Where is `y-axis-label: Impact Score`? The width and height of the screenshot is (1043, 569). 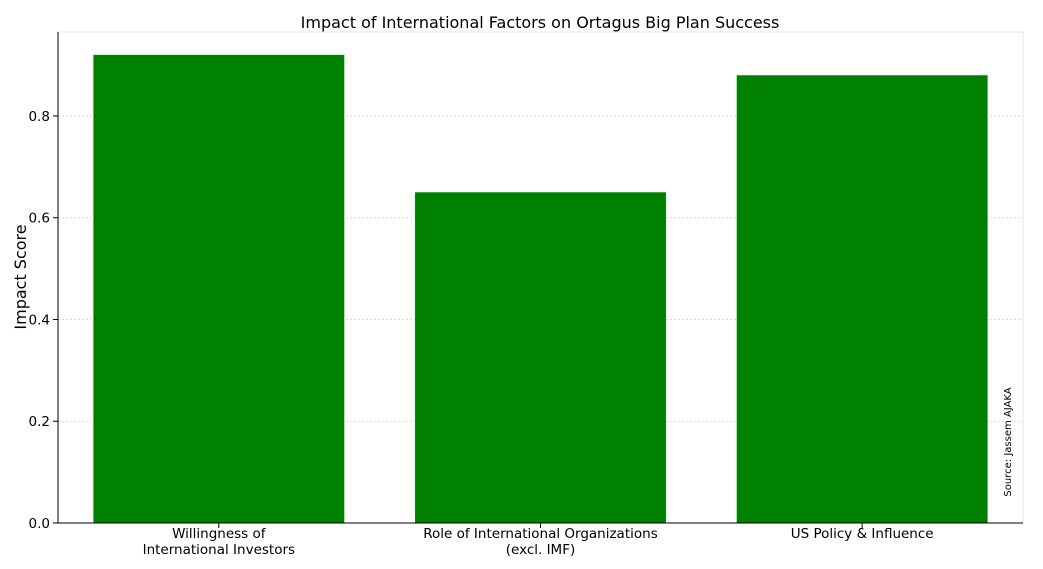
y-axis-label: Impact Score is located at coordinates (20, 276).